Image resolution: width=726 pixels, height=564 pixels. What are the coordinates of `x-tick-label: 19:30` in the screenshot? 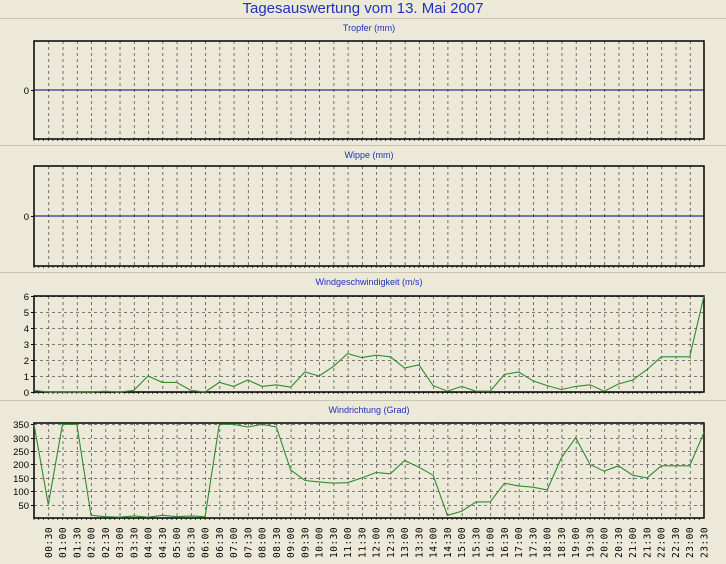 It's located at (590, 542).